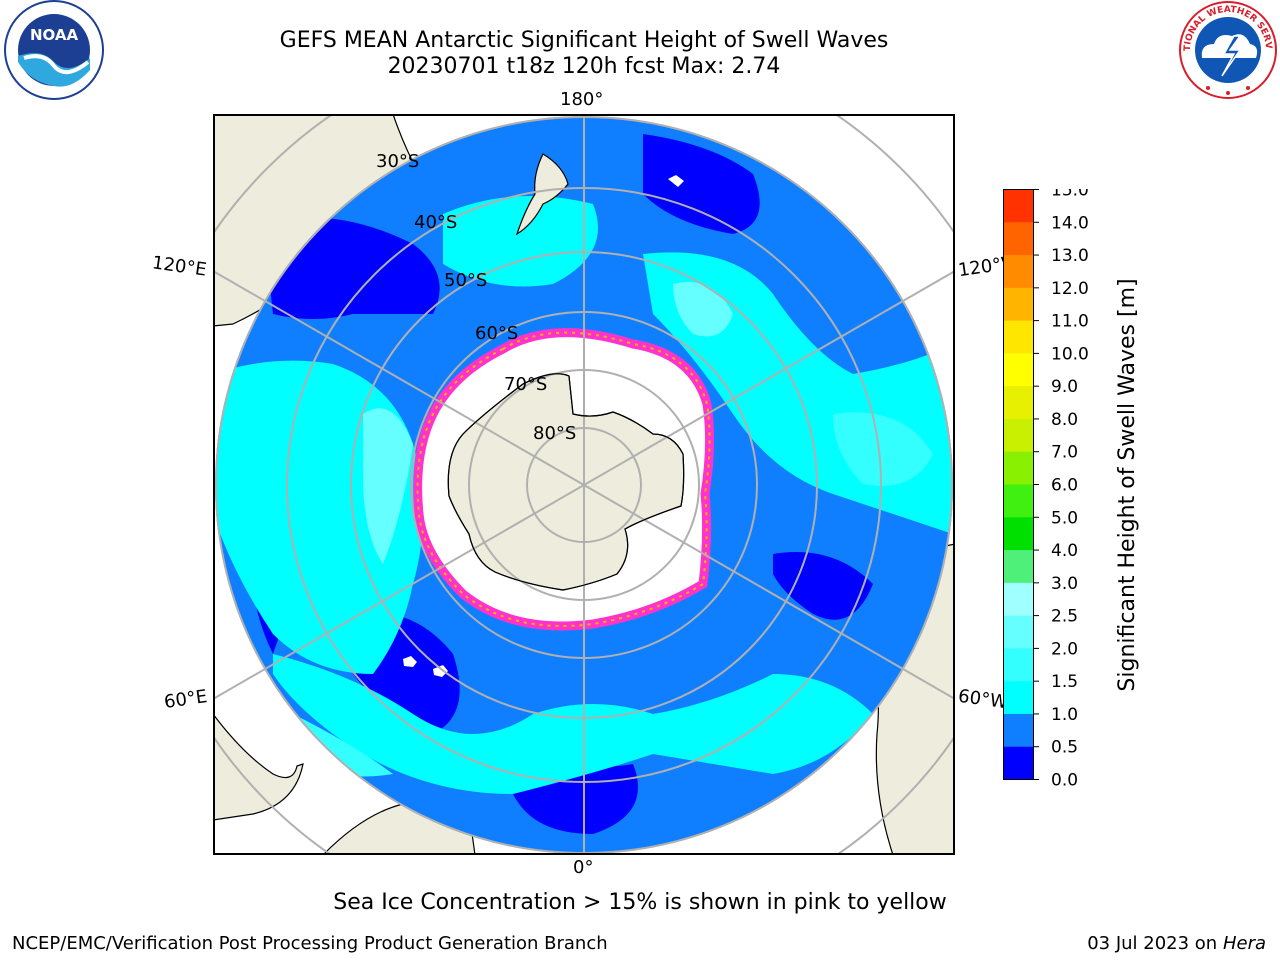  Describe the element at coordinates (1176, 943) in the screenshot. I see `footer-date: 03 Jul 2023 on Hera` at that location.